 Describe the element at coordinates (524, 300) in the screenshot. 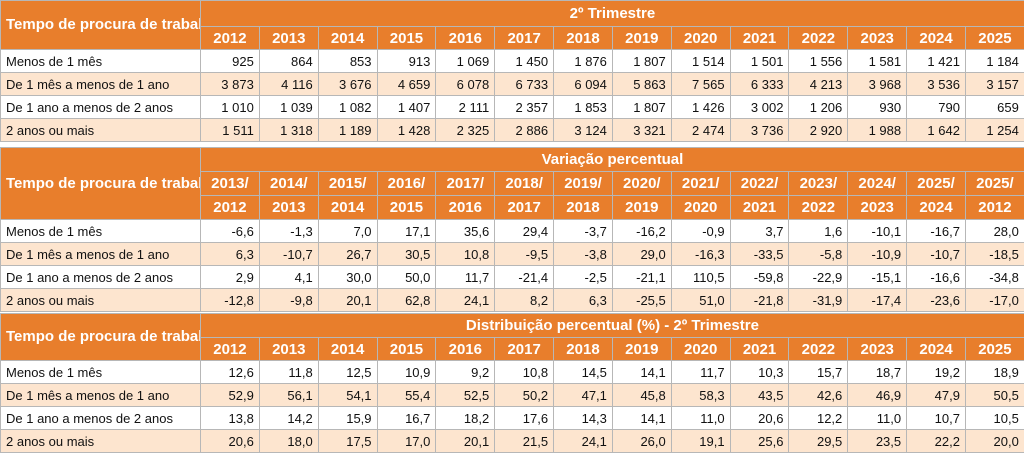

I see `table-cell: 8,2` at that location.